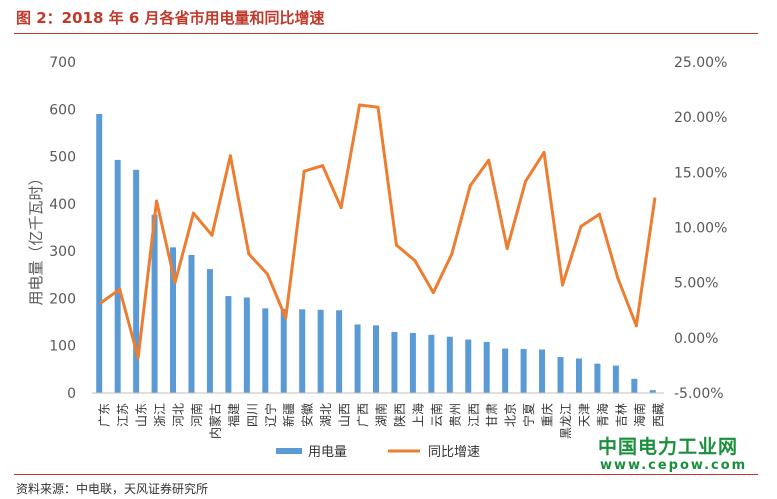 The height and width of the screenshot is (499, 777). Describe the element at coordinates (270, 415) in the screenshot. I see `category-label: 辽宁` at that location.